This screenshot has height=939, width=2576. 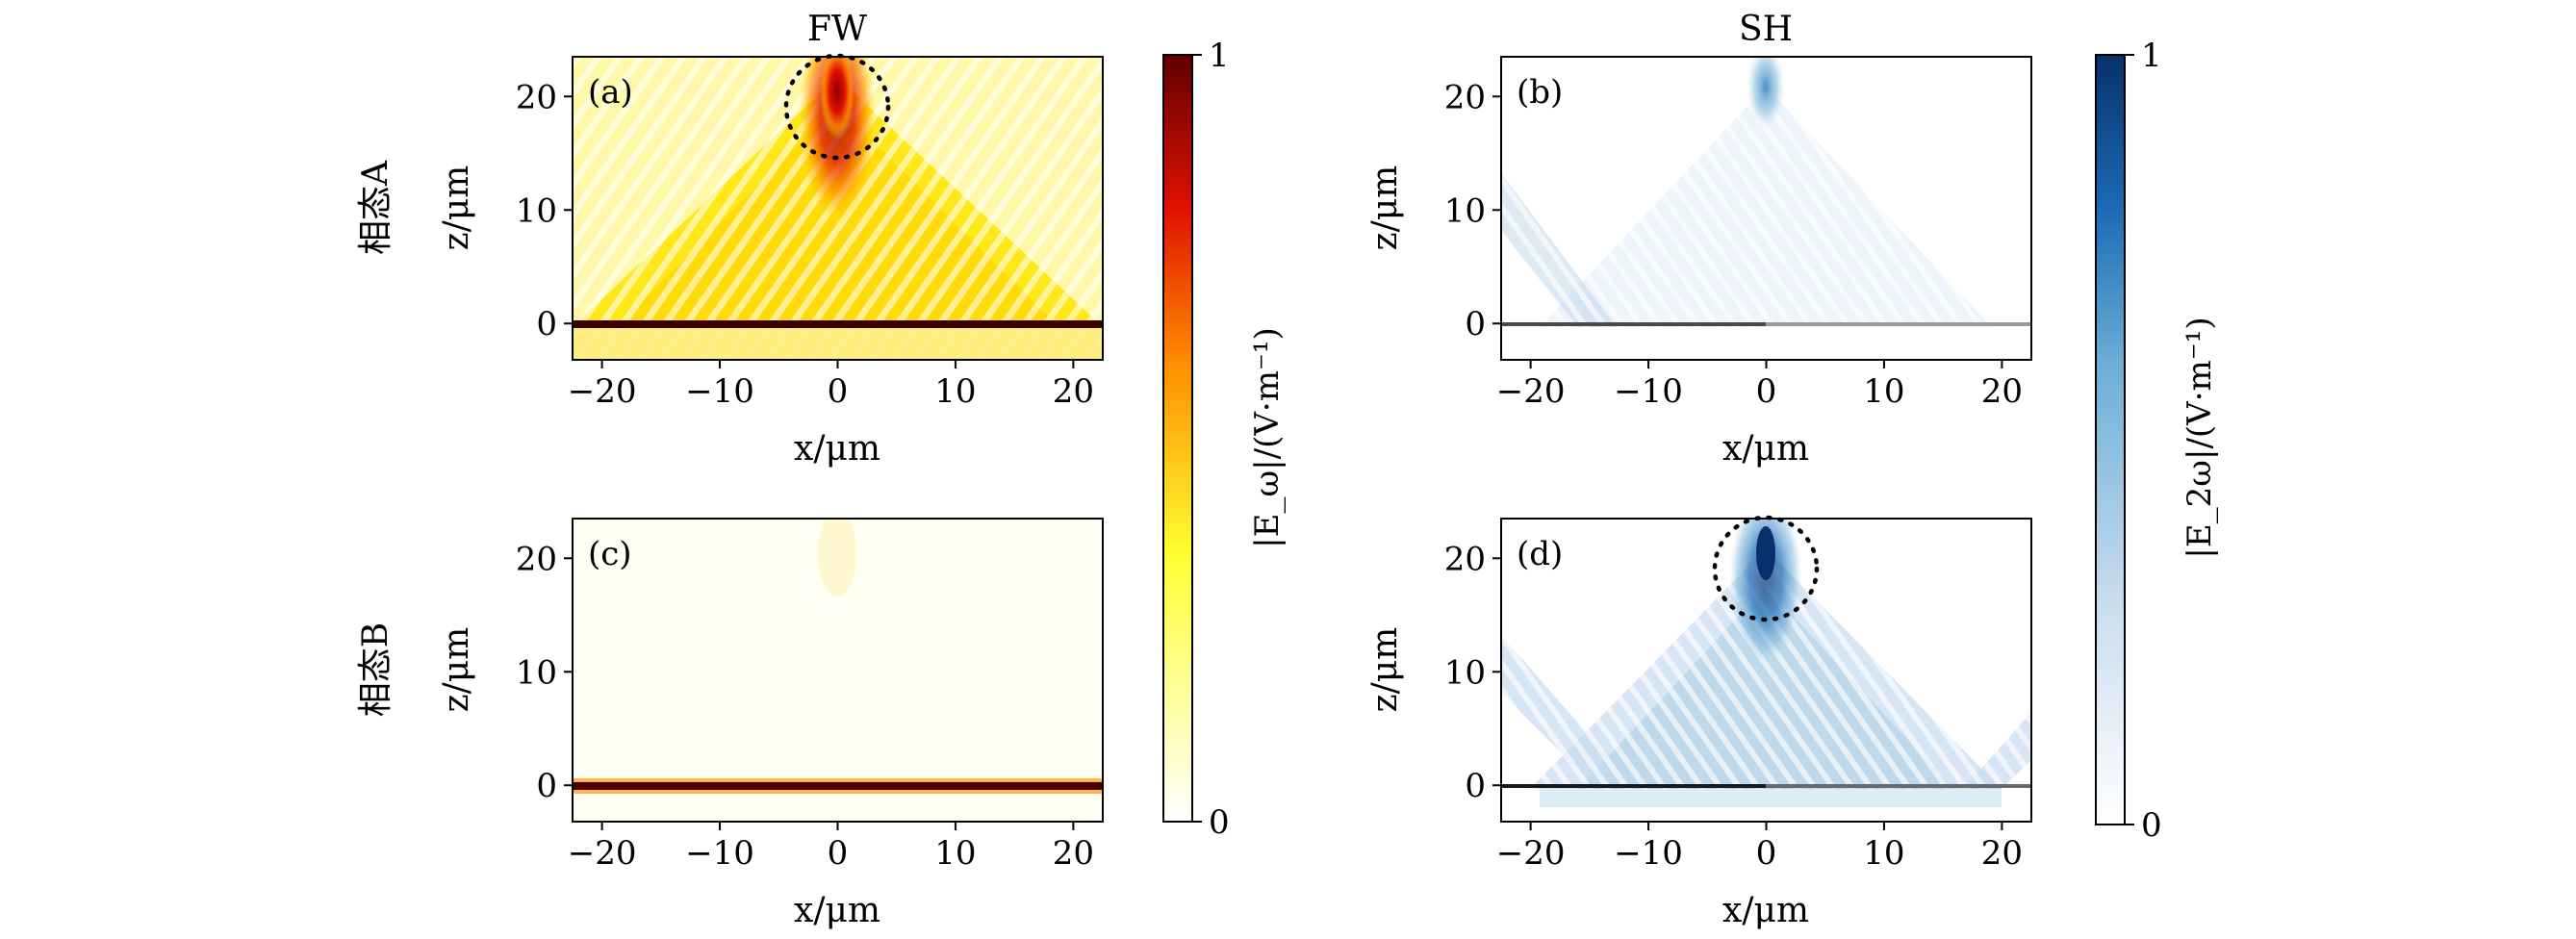 What do you see at coordinates (1765, 449) in the screenshot?
I see `xlabel-b: x/μm` at bounding box center [1765, 449].